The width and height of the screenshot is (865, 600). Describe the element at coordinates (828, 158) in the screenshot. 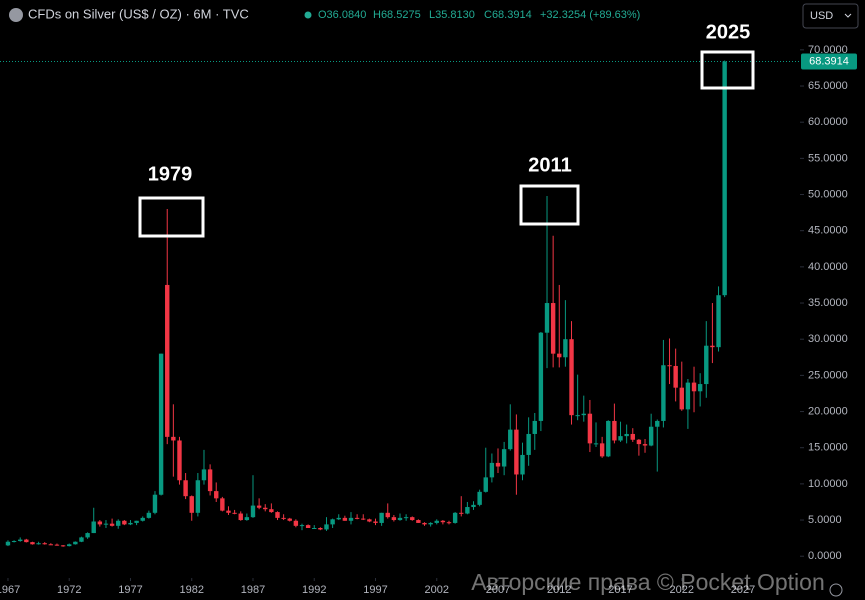

I see `y-tick-label: 55.0000` at that location.